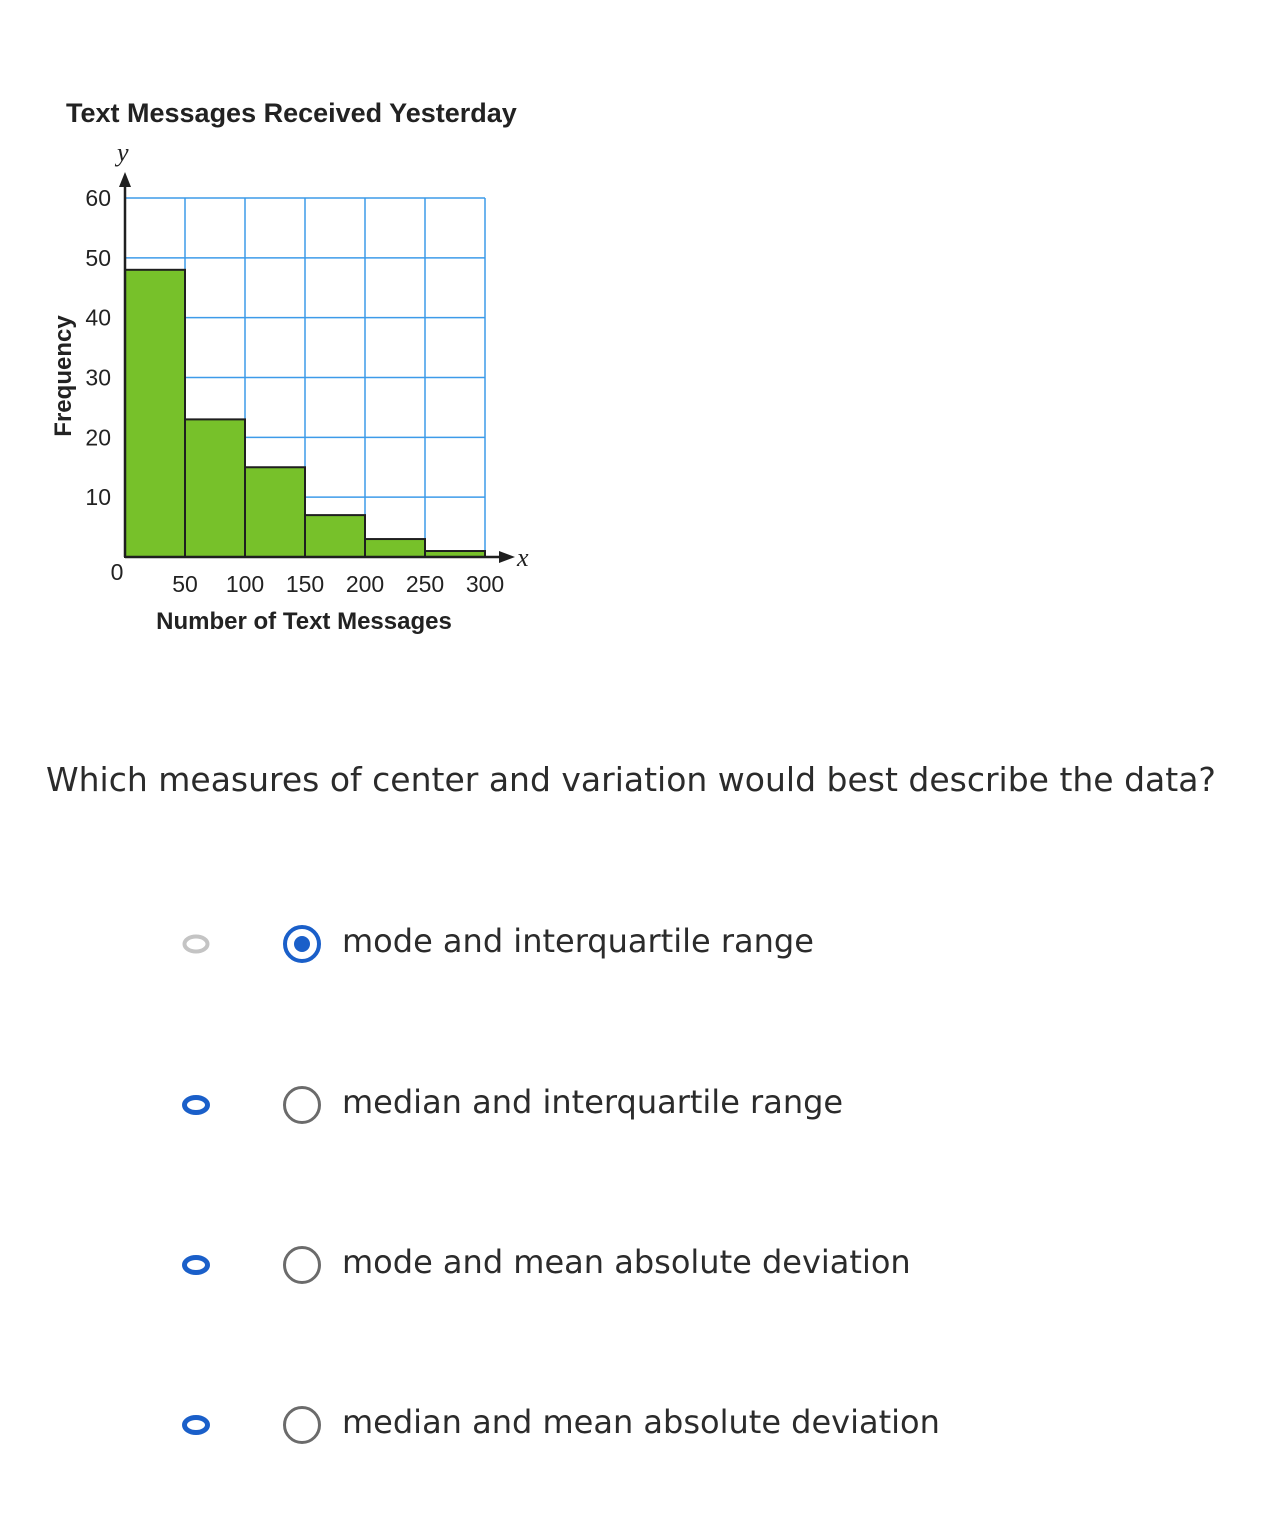  I want to click on x-tick-label: 150, so click(305, 584).